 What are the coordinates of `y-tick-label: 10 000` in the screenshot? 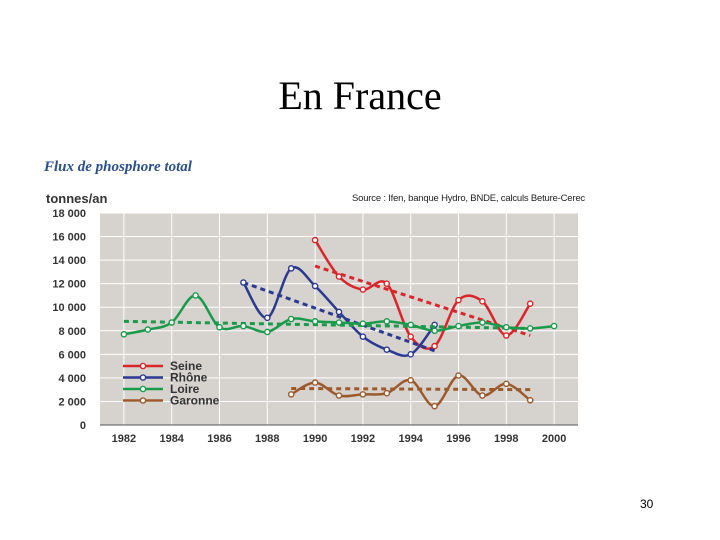 It's located at (69, 308).